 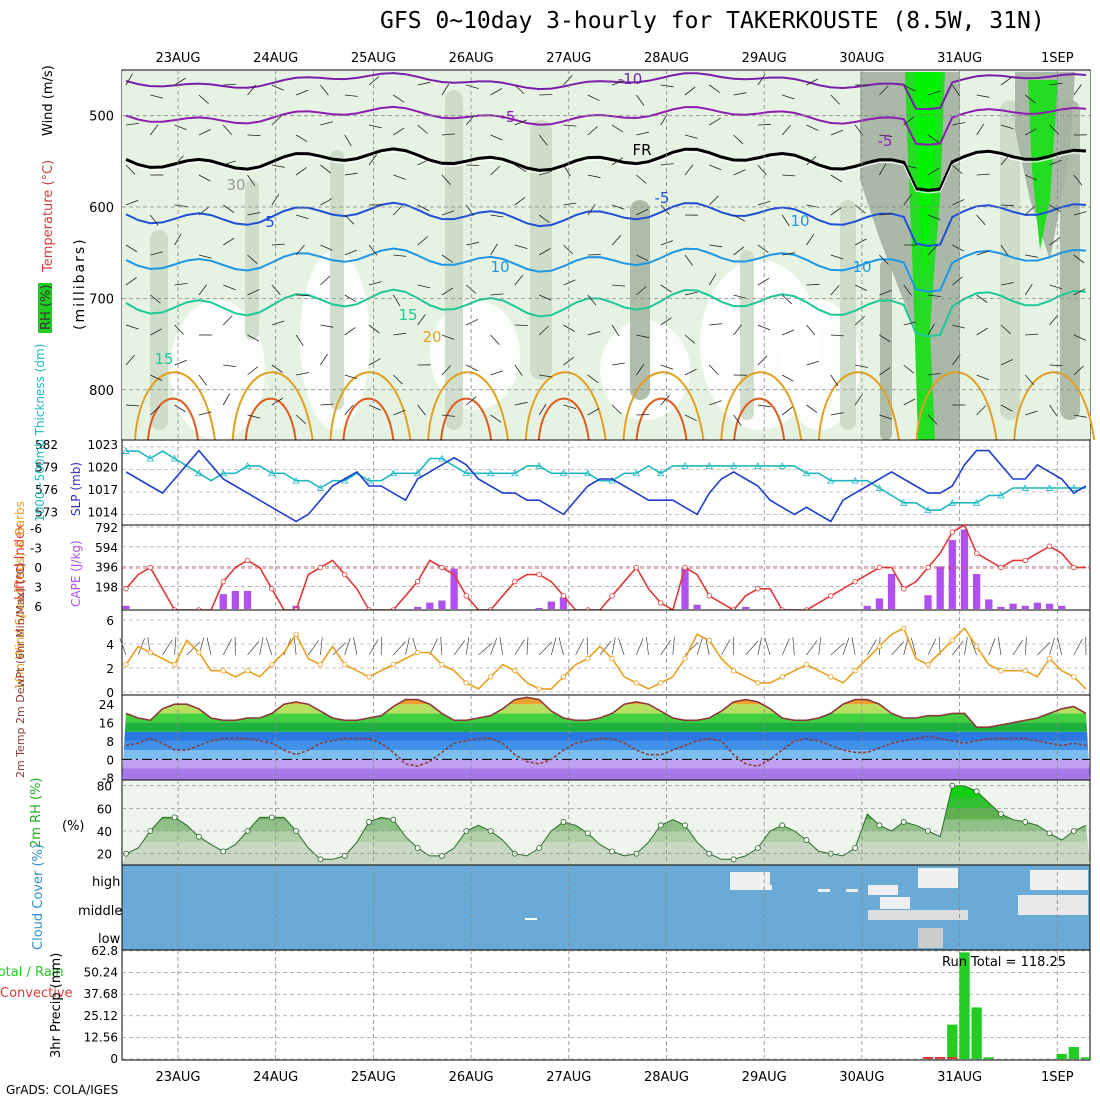 What do you see at coordinates (606, 774) in the screenshot?
I see `temp-band` at bounding box center [606, 774].